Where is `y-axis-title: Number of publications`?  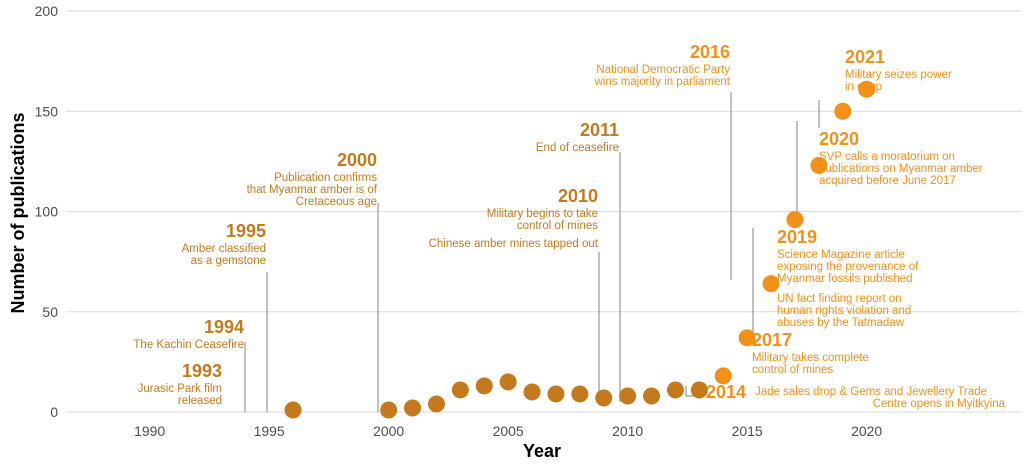 y-axis-title: Number of publications is located at coordinates (18, 212).